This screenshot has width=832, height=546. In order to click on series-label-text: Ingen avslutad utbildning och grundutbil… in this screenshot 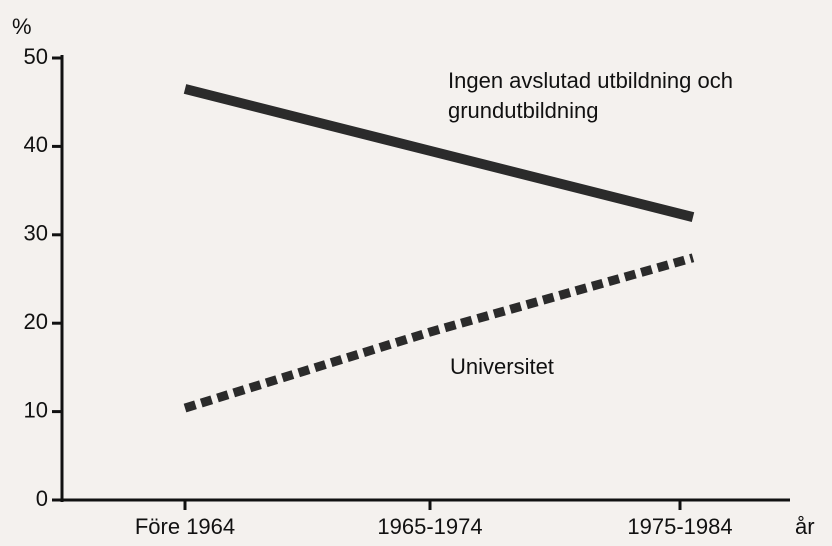, I will do `click(590, 95)`.